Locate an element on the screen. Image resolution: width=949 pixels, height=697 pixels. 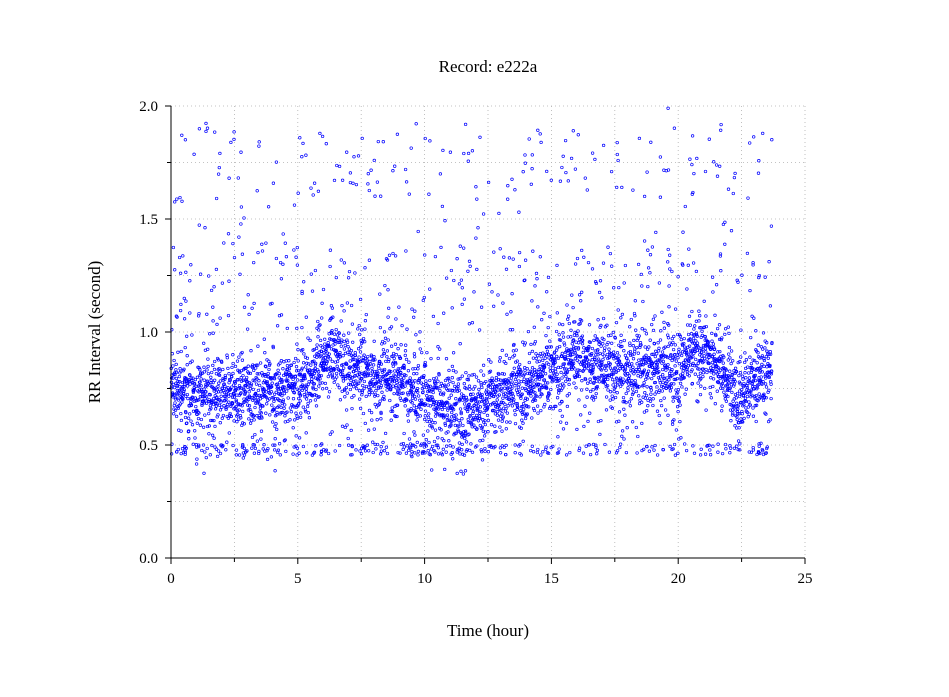
chart-title: Record: e222a is located at coordinates (488, 66).